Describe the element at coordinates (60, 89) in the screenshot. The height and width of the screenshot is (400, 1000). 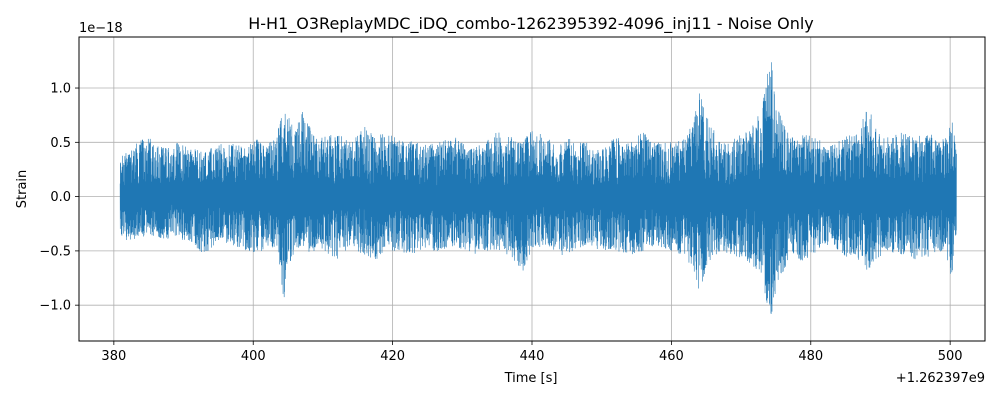
I see `y-tick-label: 1.0` at that location.